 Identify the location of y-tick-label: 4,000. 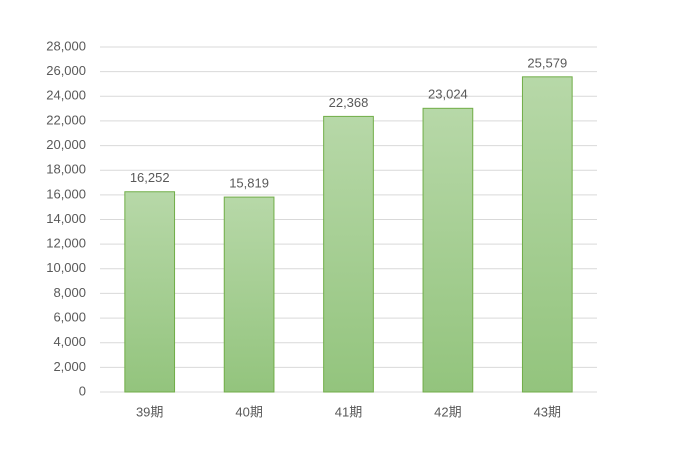
(69, 341).